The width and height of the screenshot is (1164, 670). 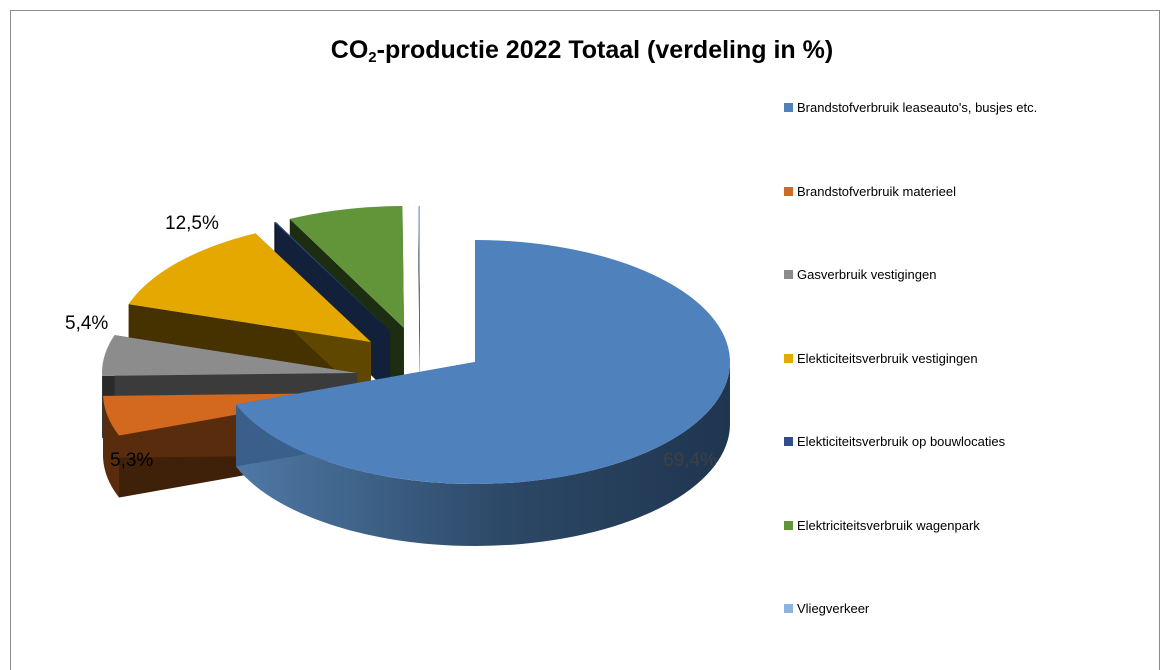 I want to click on data-label: 5,4%, so click(x=86, y=323).